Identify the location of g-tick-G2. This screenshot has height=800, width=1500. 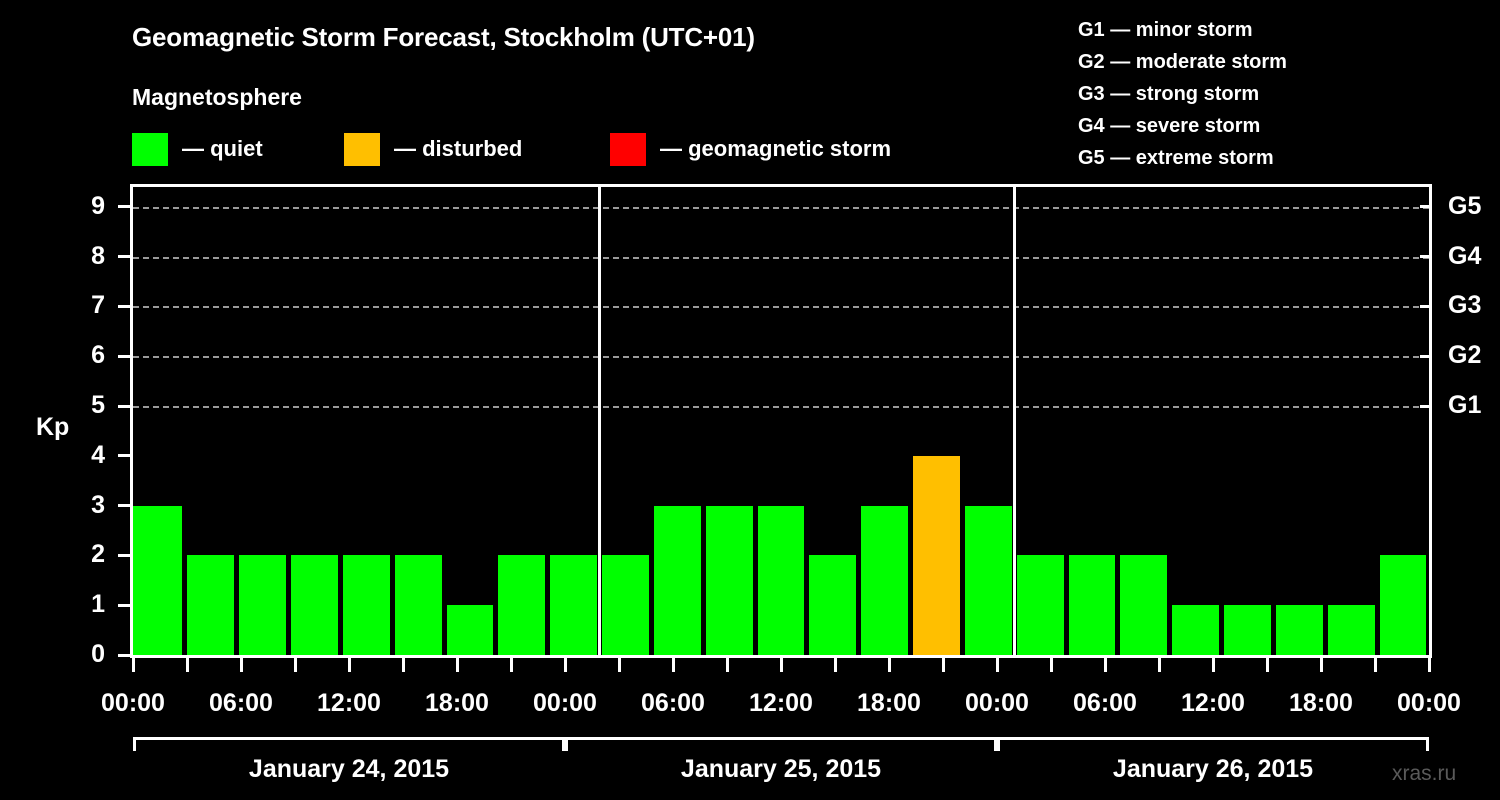
(1426, 356).